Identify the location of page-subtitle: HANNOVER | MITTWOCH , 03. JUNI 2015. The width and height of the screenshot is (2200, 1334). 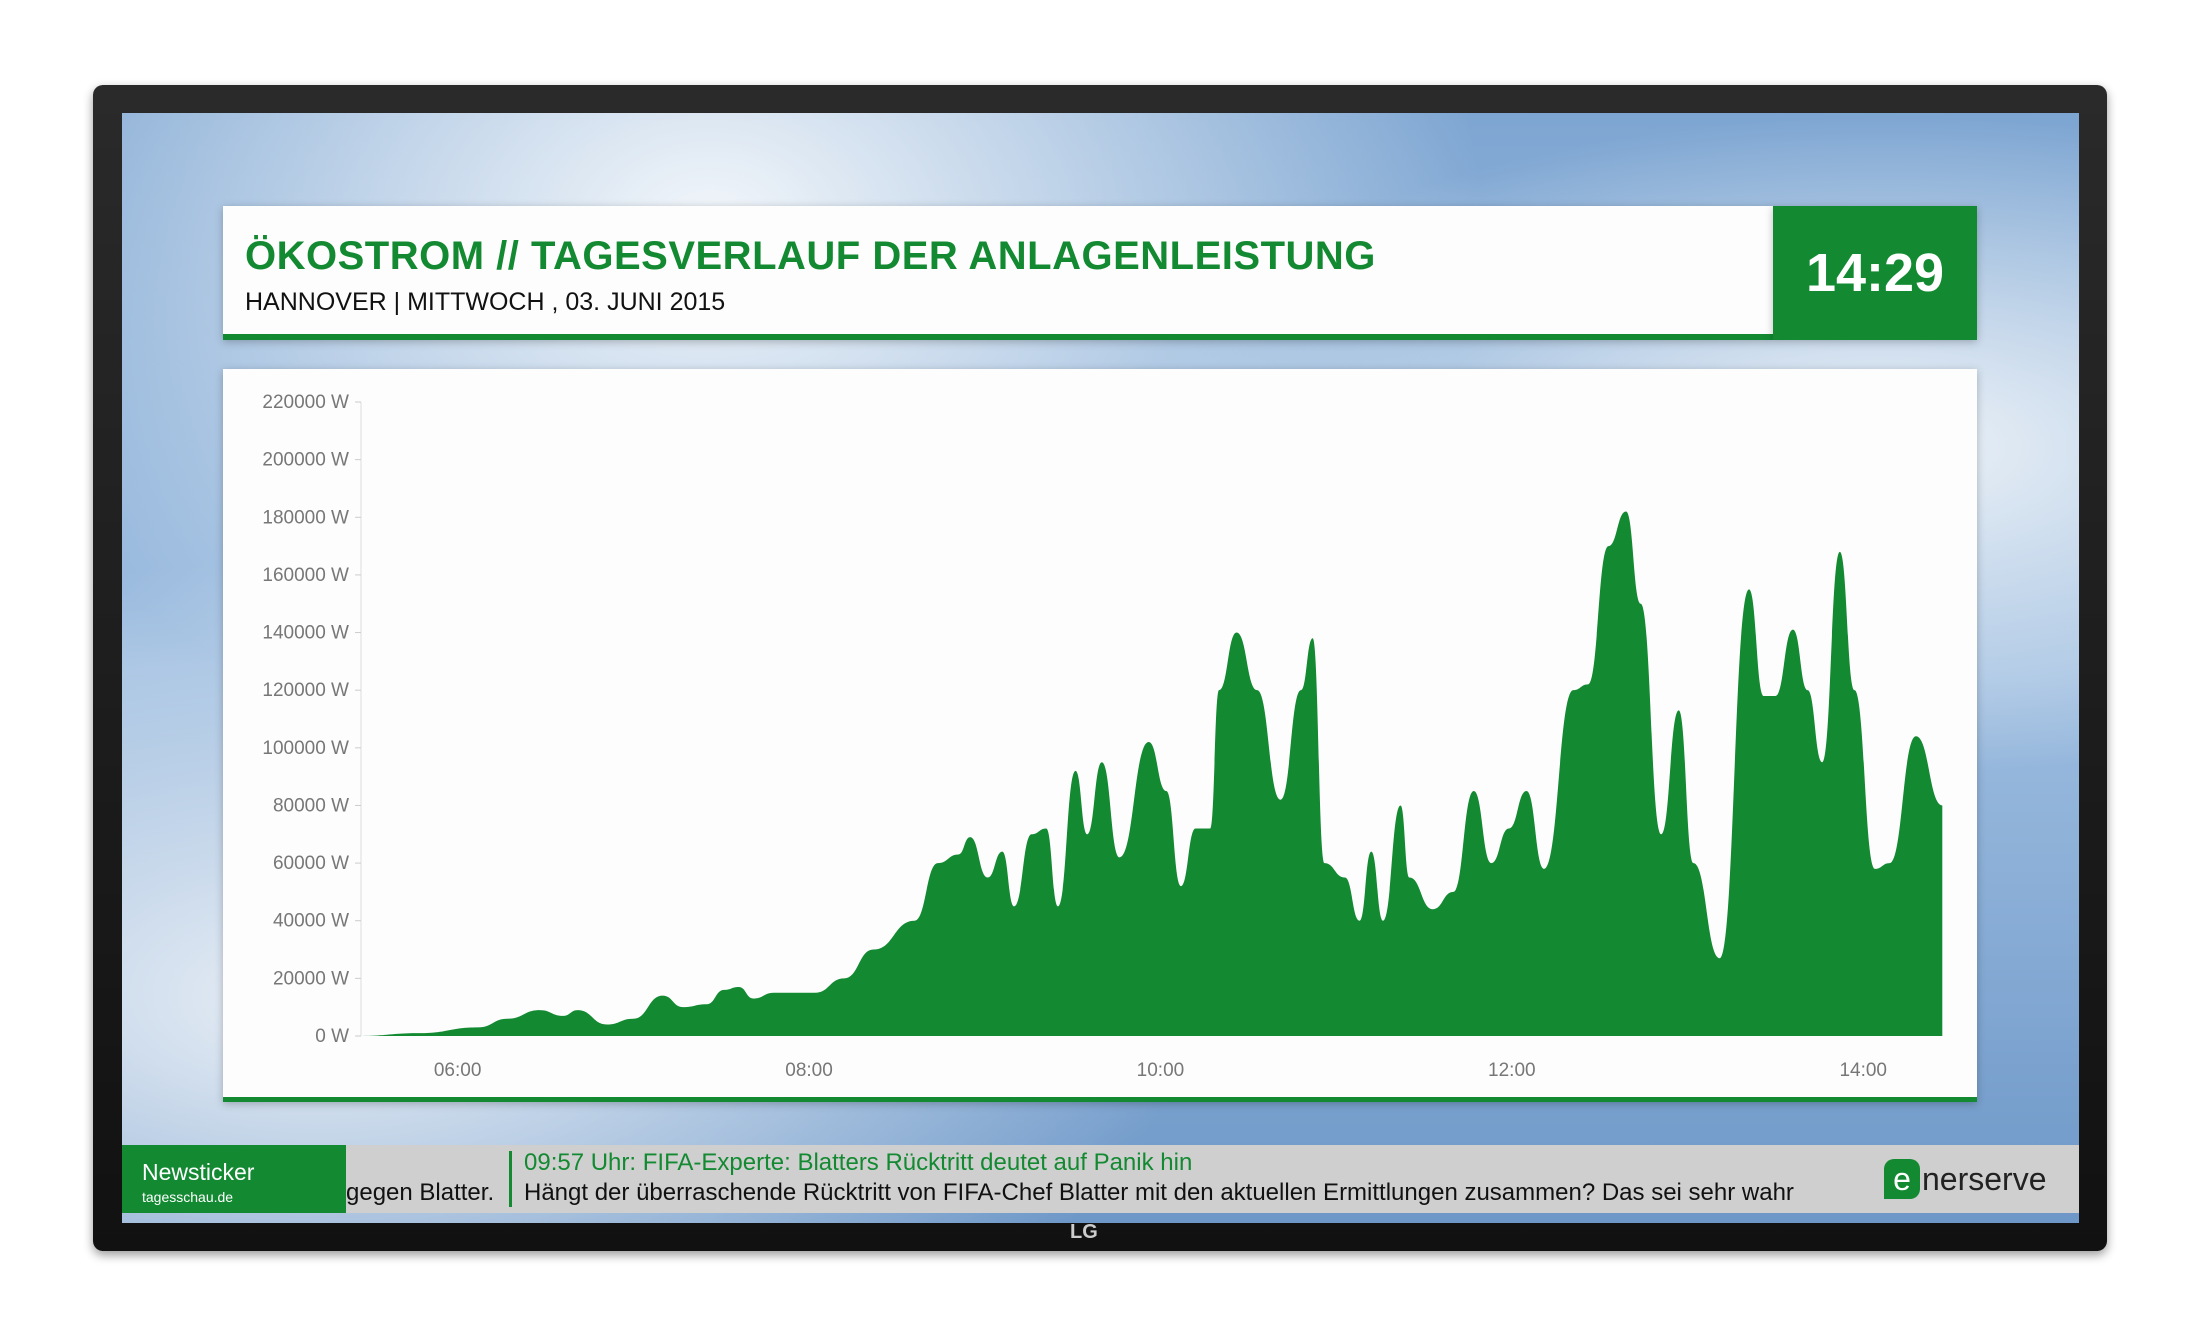
(485, 302).